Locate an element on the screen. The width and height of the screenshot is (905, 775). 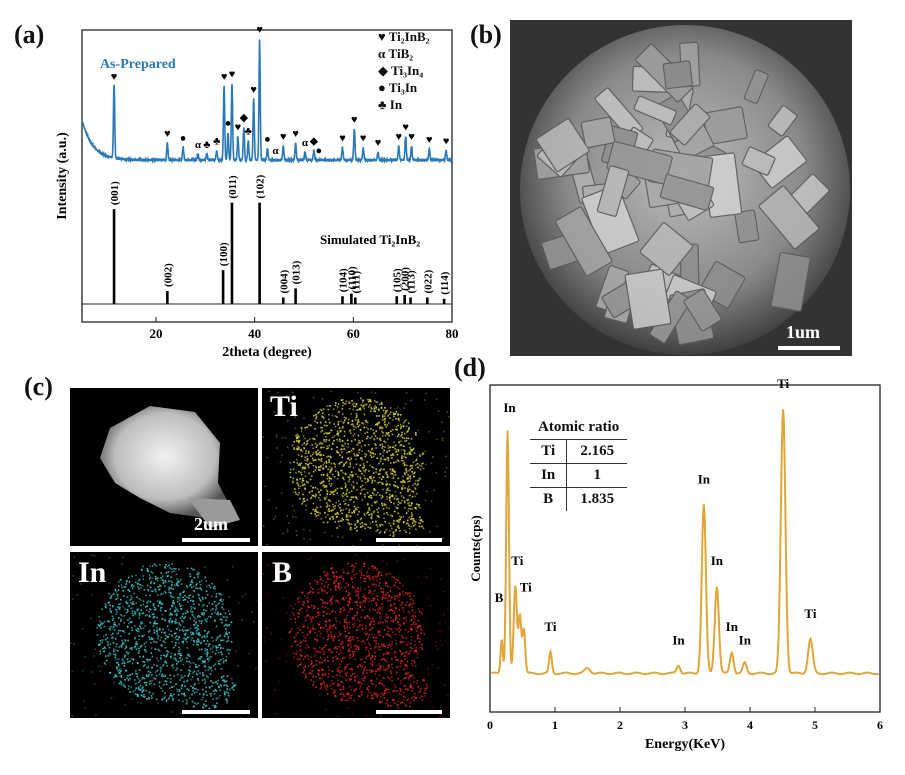
atomic-ratio-table: Atomic ratio Ti 2.165 In 1 B 1.835 is located at coordinates (579, 463).